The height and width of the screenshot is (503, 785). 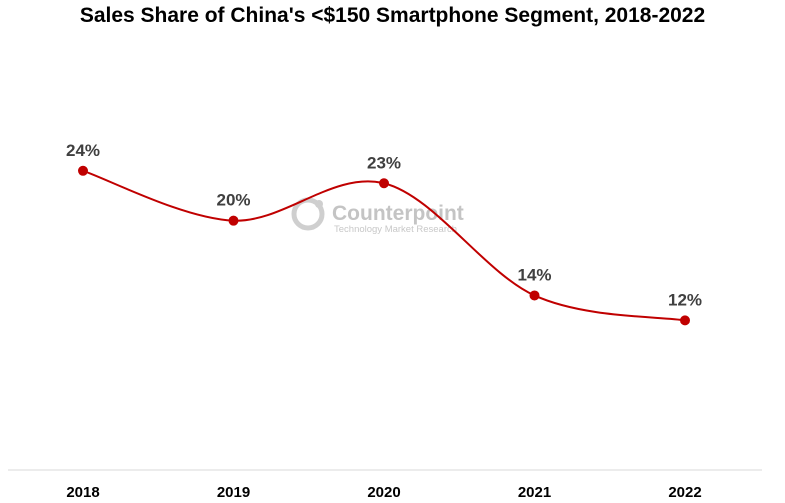 What do you see at coordinates (83, 170) in the screenshot?
I see `data-point-2018` at bounding box center [83, 170].